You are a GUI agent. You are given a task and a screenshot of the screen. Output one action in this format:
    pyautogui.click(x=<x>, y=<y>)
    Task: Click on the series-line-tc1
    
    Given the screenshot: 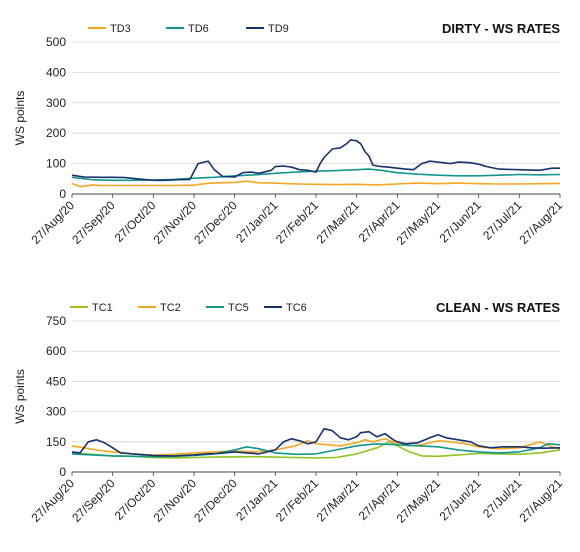 What is the action you would take?
    pyautogui.click(x=316, y=449)
    